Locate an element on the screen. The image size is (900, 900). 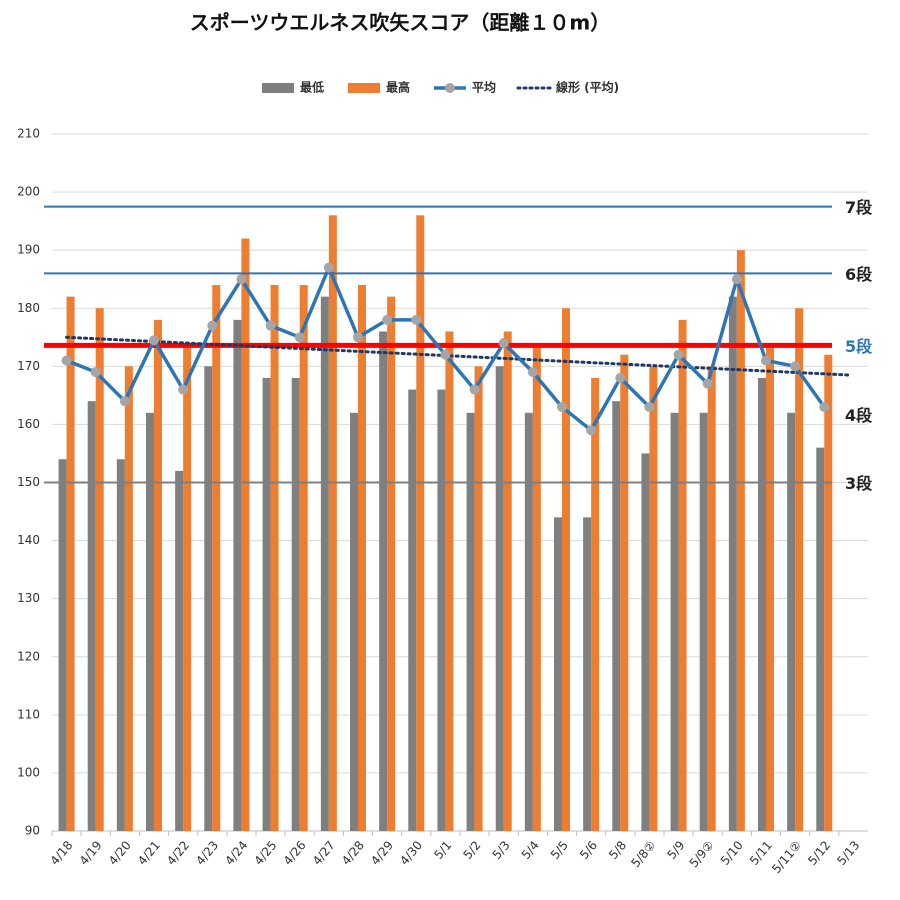
y-tick-label: 210 is located at coordinates (28, 134).